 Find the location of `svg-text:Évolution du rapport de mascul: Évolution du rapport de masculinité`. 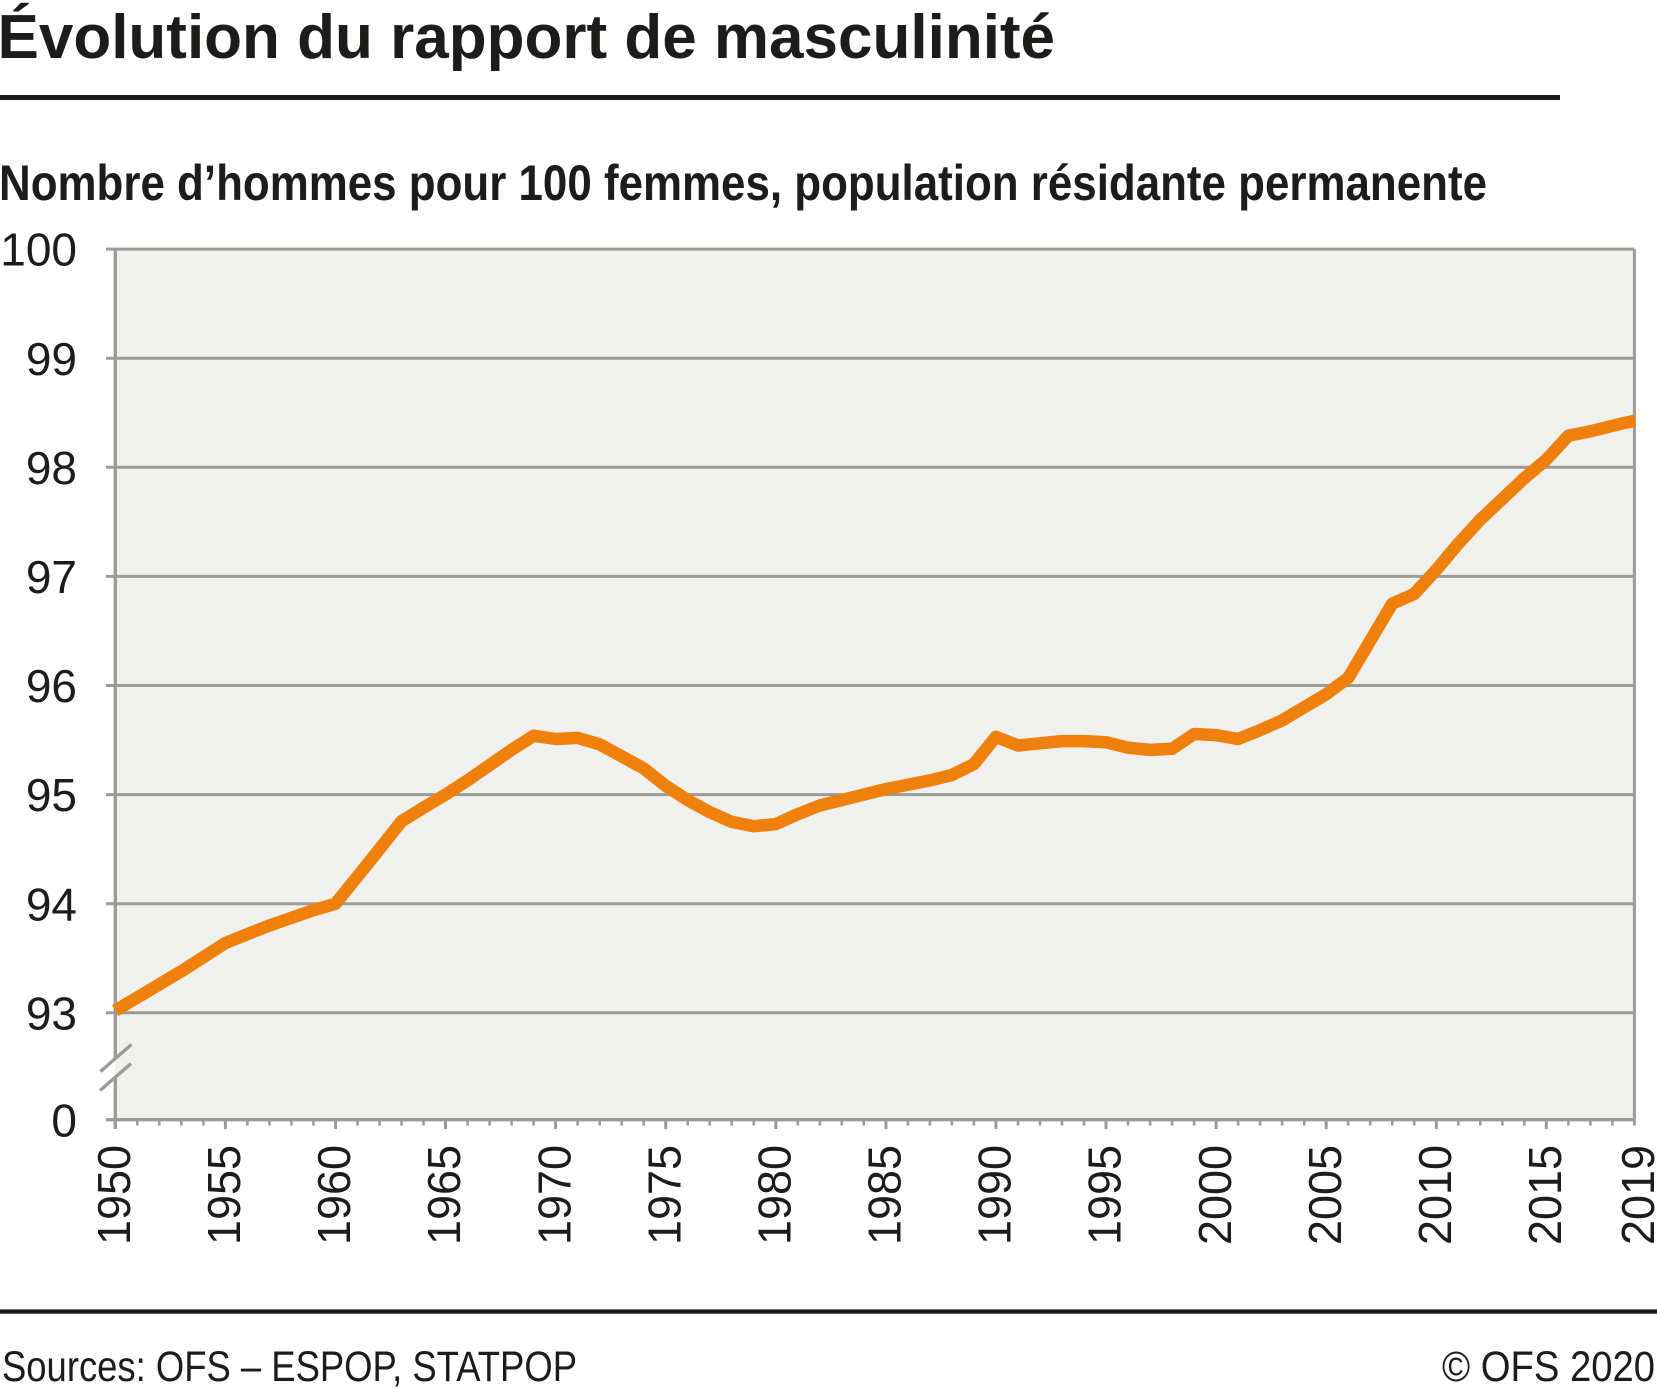

svg-text:Évolution du rapport de mascul: Évolution du rapport de masculinité is located at coordinates (527, 37).